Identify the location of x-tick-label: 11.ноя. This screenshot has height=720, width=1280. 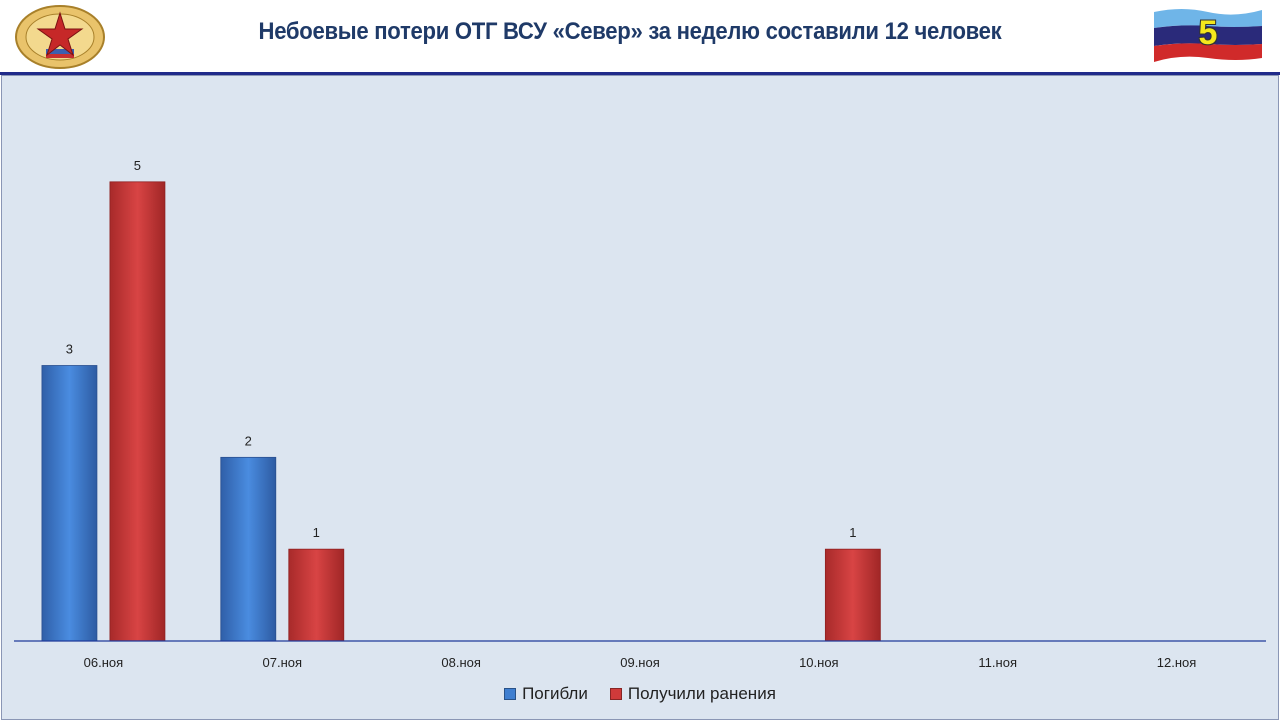
(997, 662).